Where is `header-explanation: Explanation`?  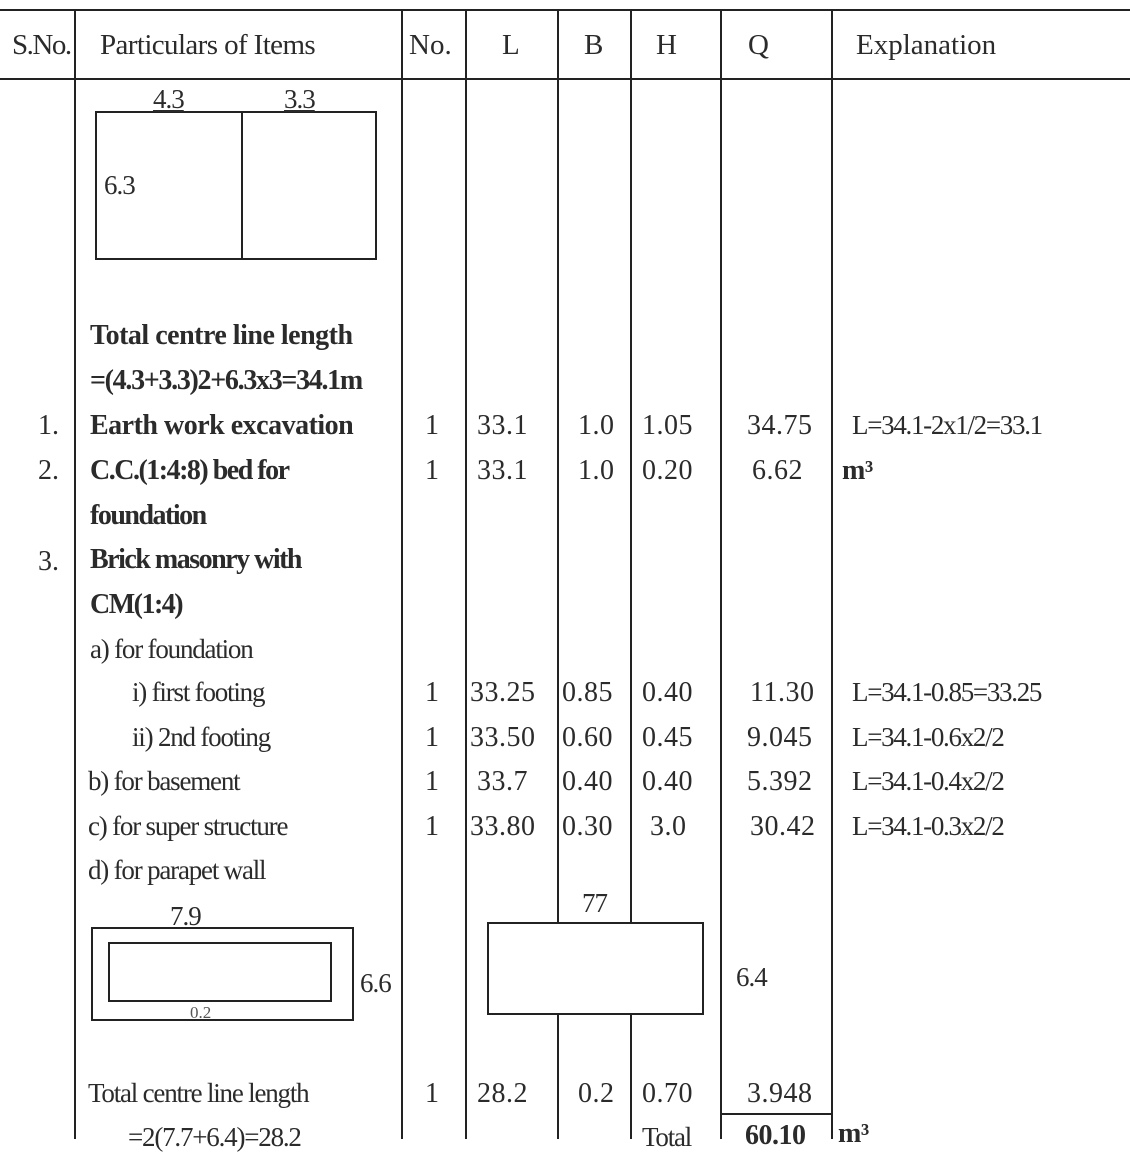
header-explanation: Explanation is located at coordinates (926, 45).